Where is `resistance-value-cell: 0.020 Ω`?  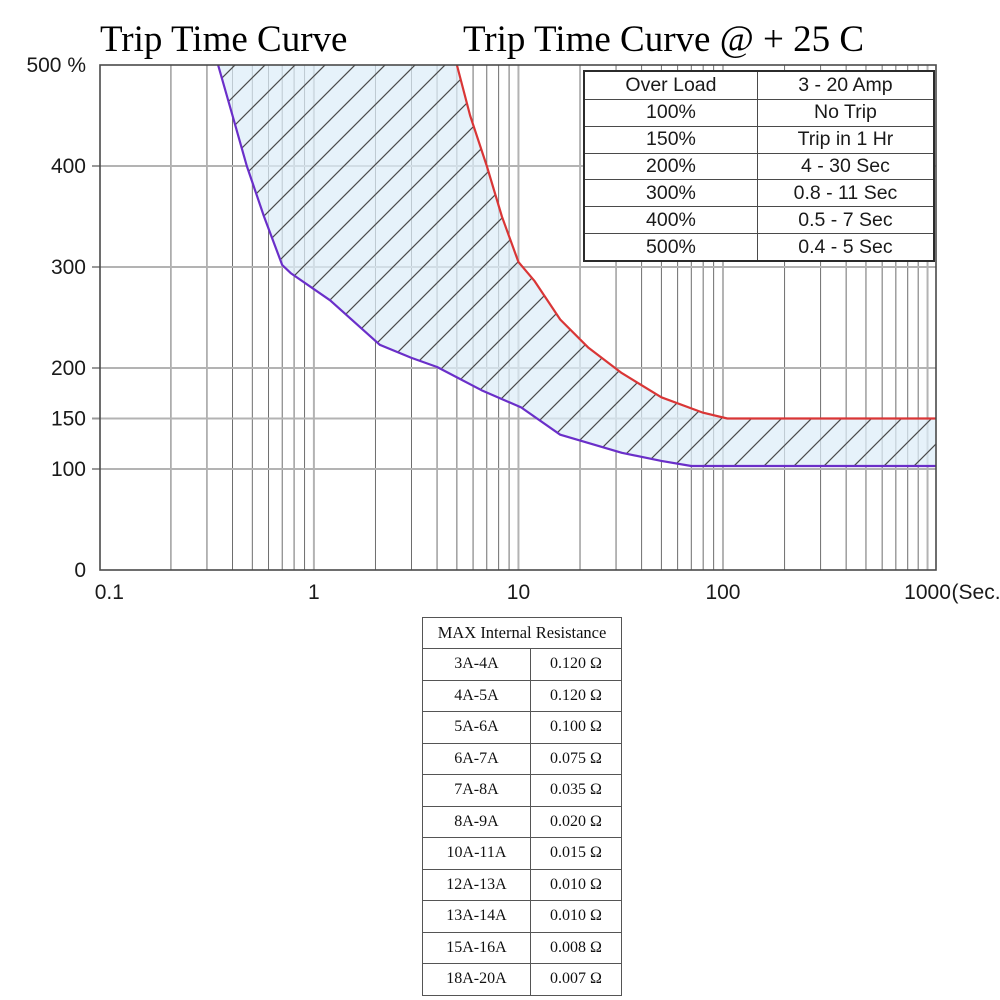 resistance-value-cell: 0.020 Ω is located at coordinates (575, 821).